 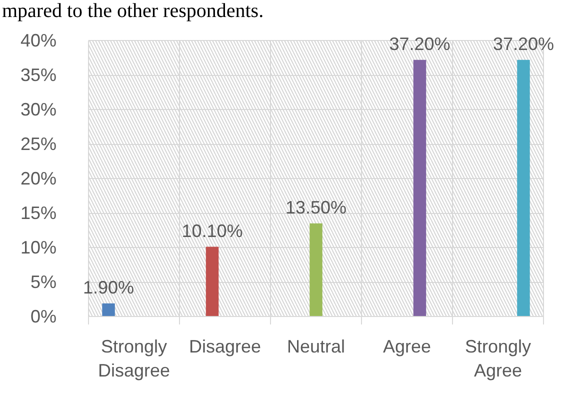 I want to click on y-tick-label: 40%, so click(x=38, y=40).